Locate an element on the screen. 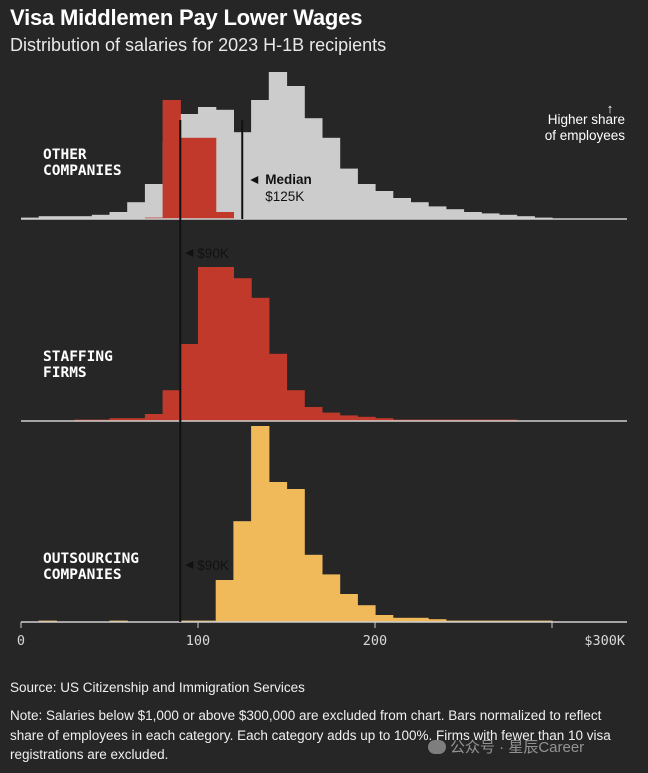 This screenshot has height=773, width=648. wechat-icon is located at coordinates (437, 747).